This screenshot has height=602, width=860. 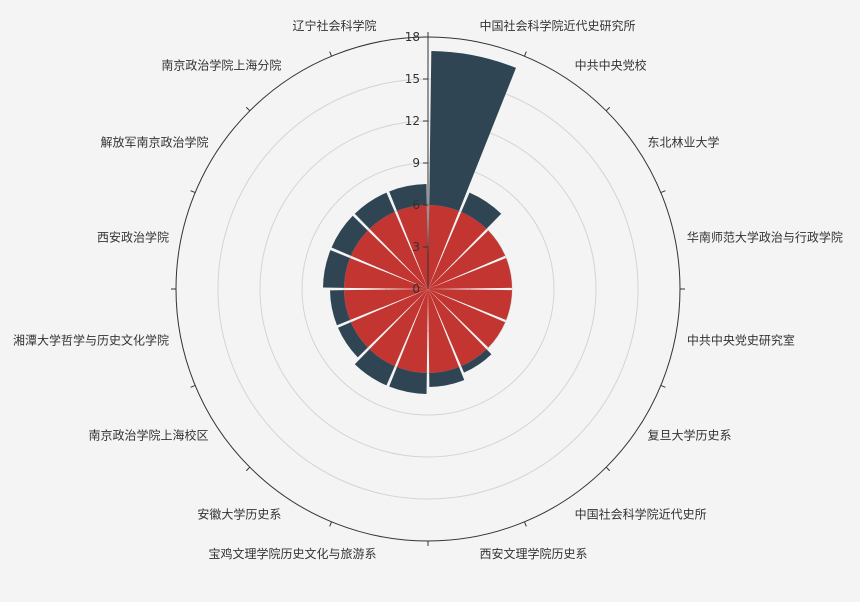 What do you see at coordinates (148, 435) in the screenshot?
I see `category-label: 南京政治学院上海校区` at bounding box center [148, 435].